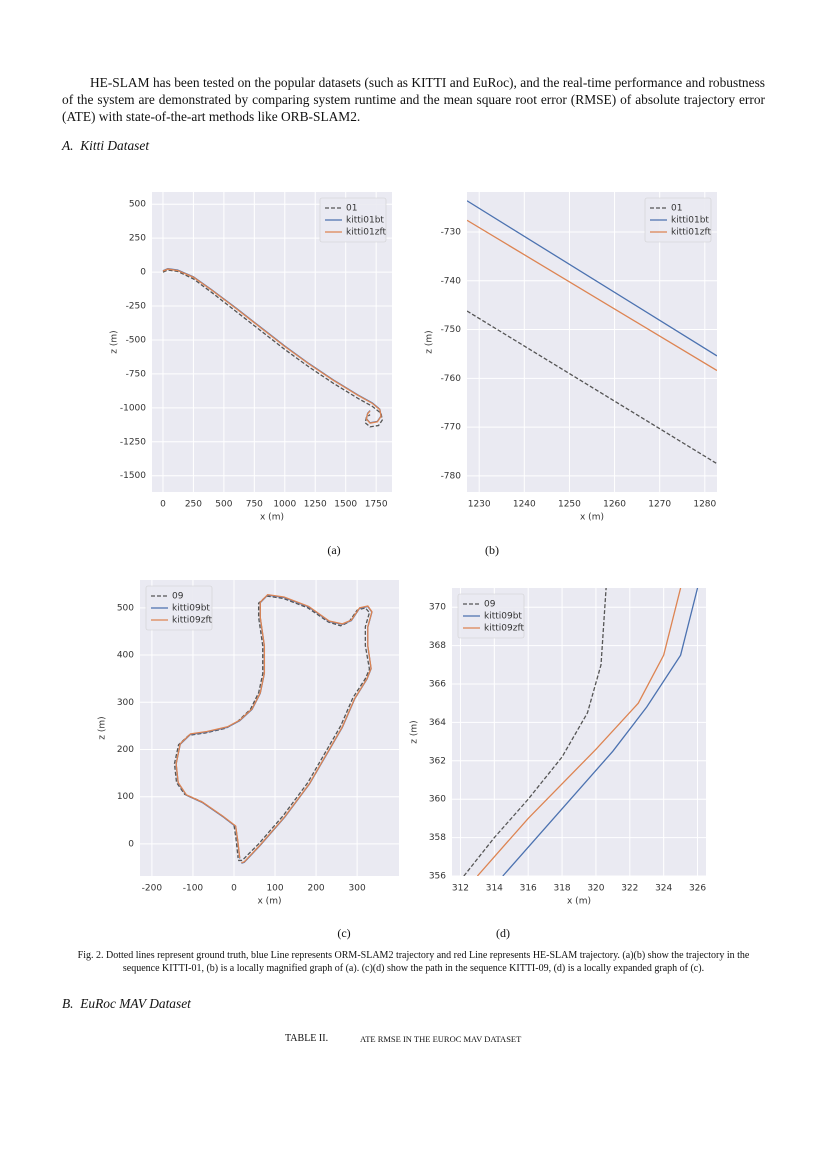 The height and width of the screenshot is (1169, 827). Describe the element at coordinates (437, 646) in the screenshot. I see `y-tick-label: 368` at that location.